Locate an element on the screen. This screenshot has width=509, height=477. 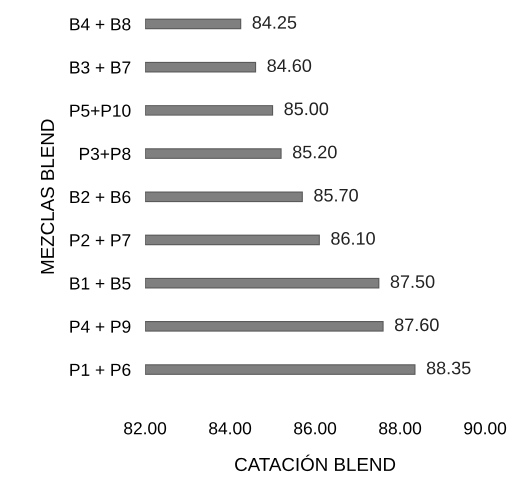
y-tick-label: P2 + P7 is located at coordinates (100, 240).